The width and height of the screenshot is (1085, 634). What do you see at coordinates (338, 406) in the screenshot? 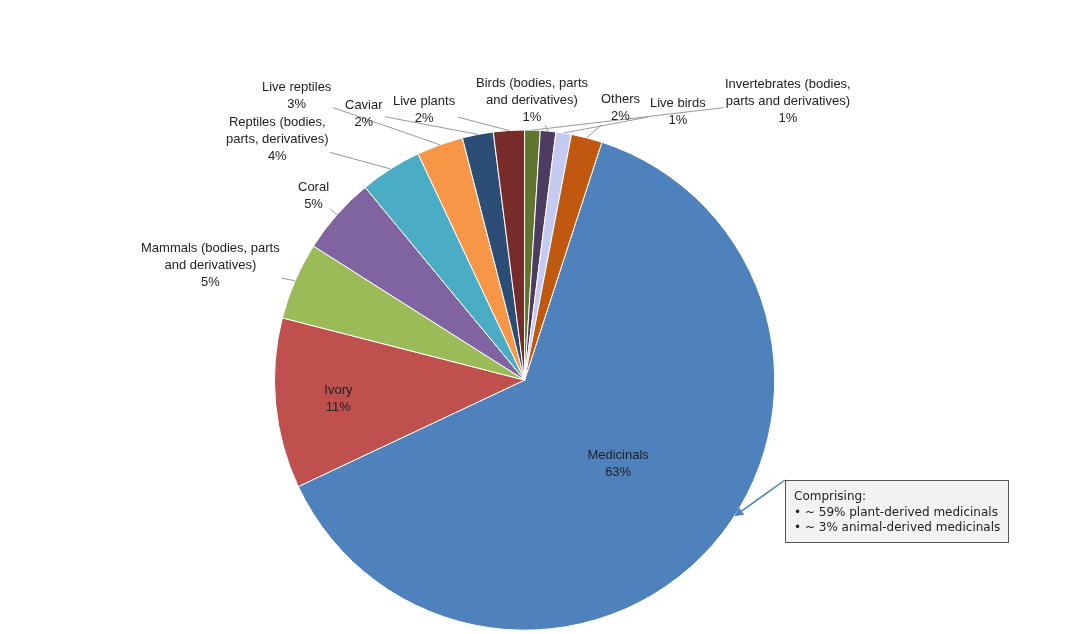
I see `data-label: 11%` at bounding box center [338, 406].